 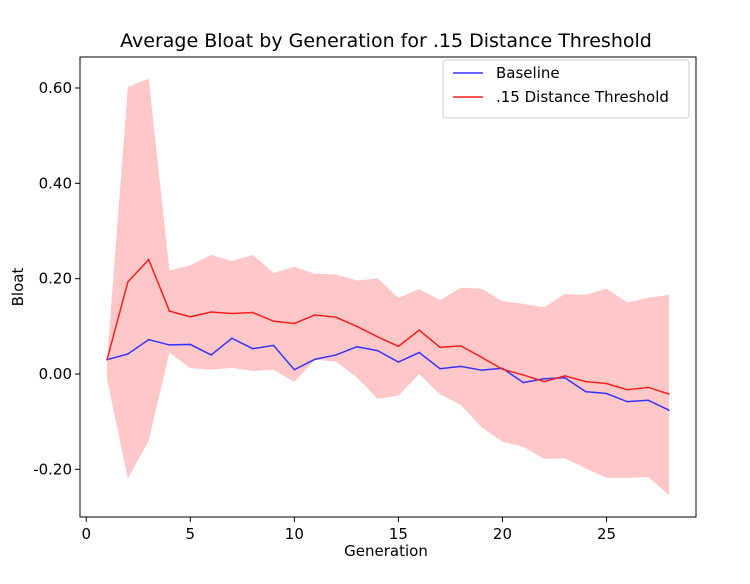 I want to click on y-axis-label: Bloat, so click(x=18, y=287).